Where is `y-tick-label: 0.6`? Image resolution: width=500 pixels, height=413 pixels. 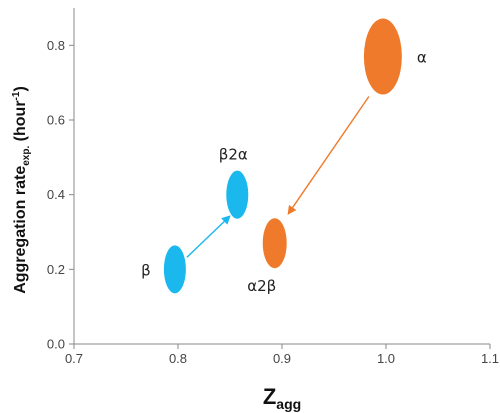
y-tick-label: 0.6 is located at coordinates (56, 120).